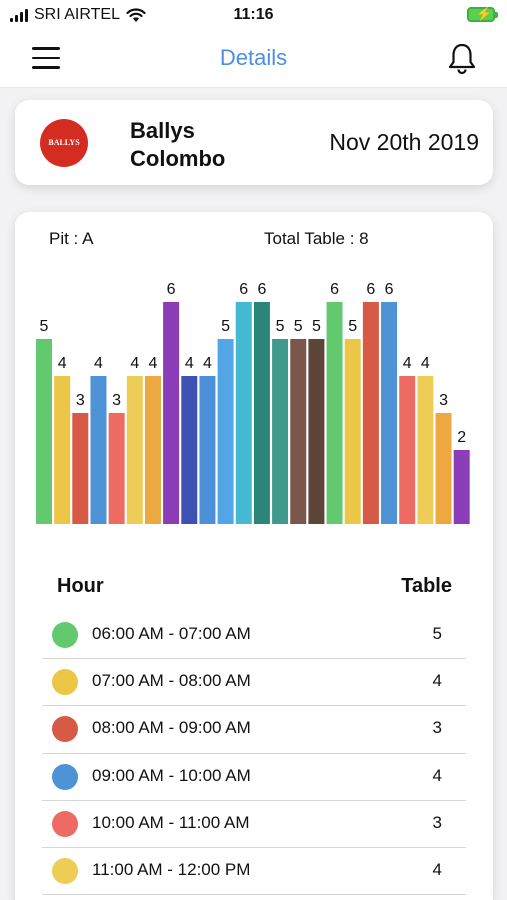 The image size is (507, 900). What do you see at coordinates (178, 144) in the screenshot?
I see `casino-name: Ballys Colombo` at bounding box center [178, 144].